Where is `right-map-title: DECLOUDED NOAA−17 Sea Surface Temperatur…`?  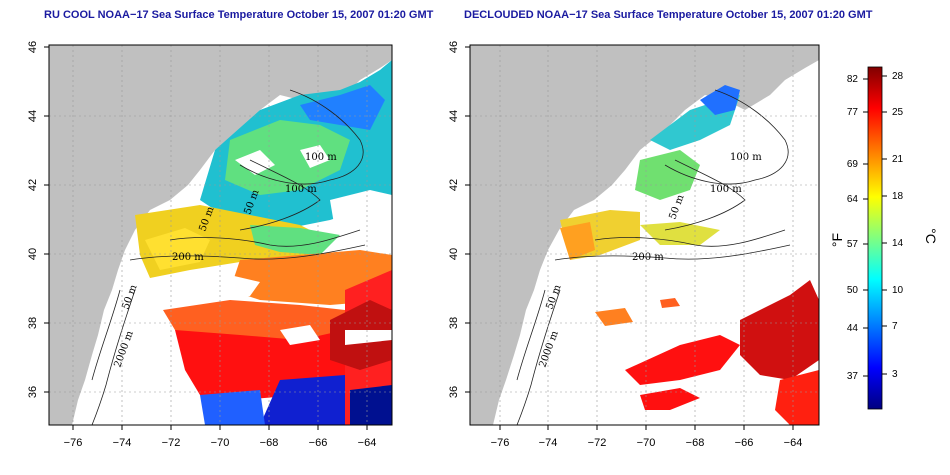 right-map-title: DECLOUDED NOAA−17 Sea Surface Temperatur… is located at coordinates (668, 15).